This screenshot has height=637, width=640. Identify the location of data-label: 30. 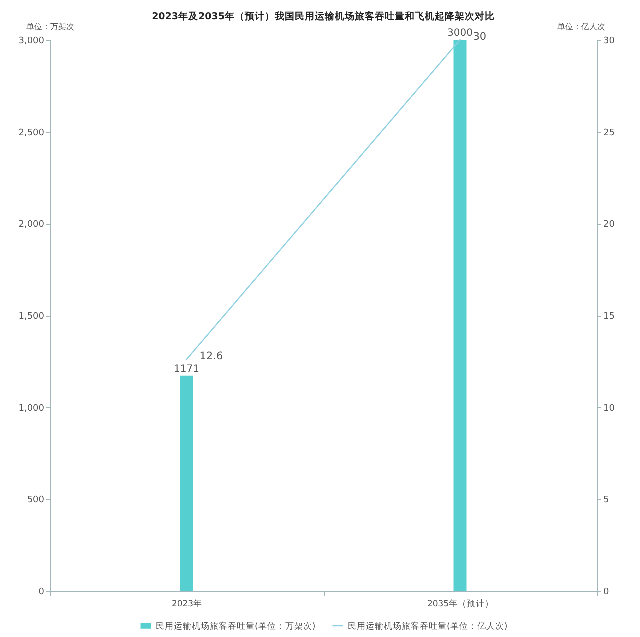
(480, 37).